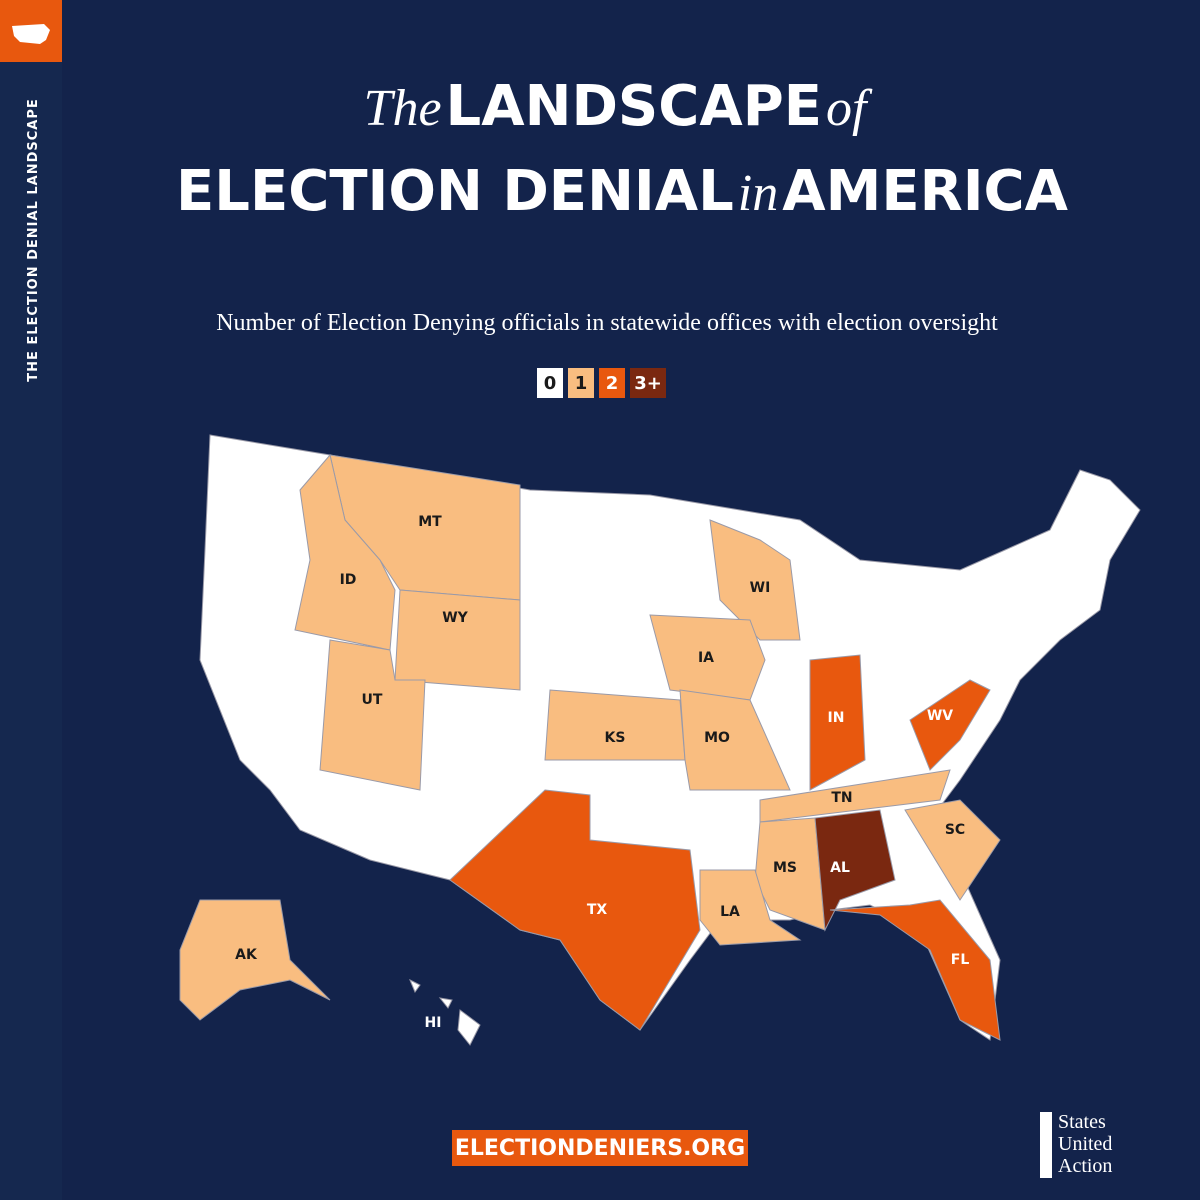 Image resolution: width=1200 pixels, height=1200 pixels. I want to click on legend-label: 2, so click(612, 383).